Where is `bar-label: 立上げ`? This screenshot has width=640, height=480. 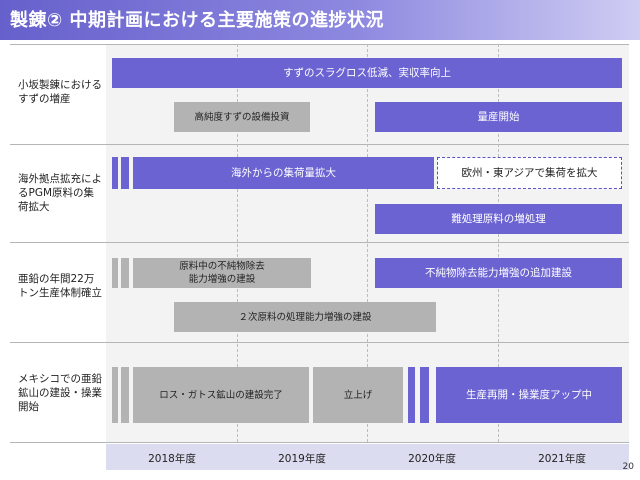 bar-label: 立上げ is located at coordinates (358, 395).